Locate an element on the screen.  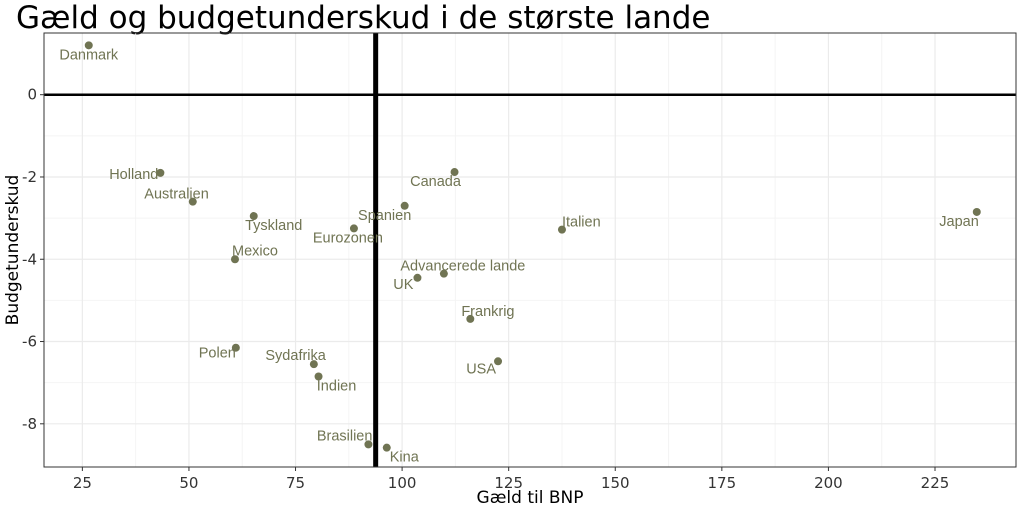
x-tick-label: 150 is located at coordinates (615, 483).